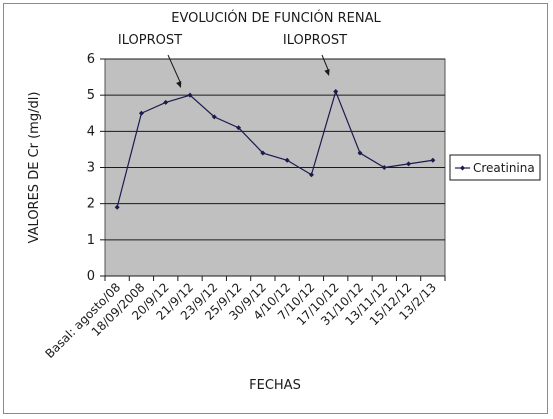 The image size is (553, 419). I want to click on y-axis-ticks: 0 1 2 3 4 5 6, so click(96, 168).